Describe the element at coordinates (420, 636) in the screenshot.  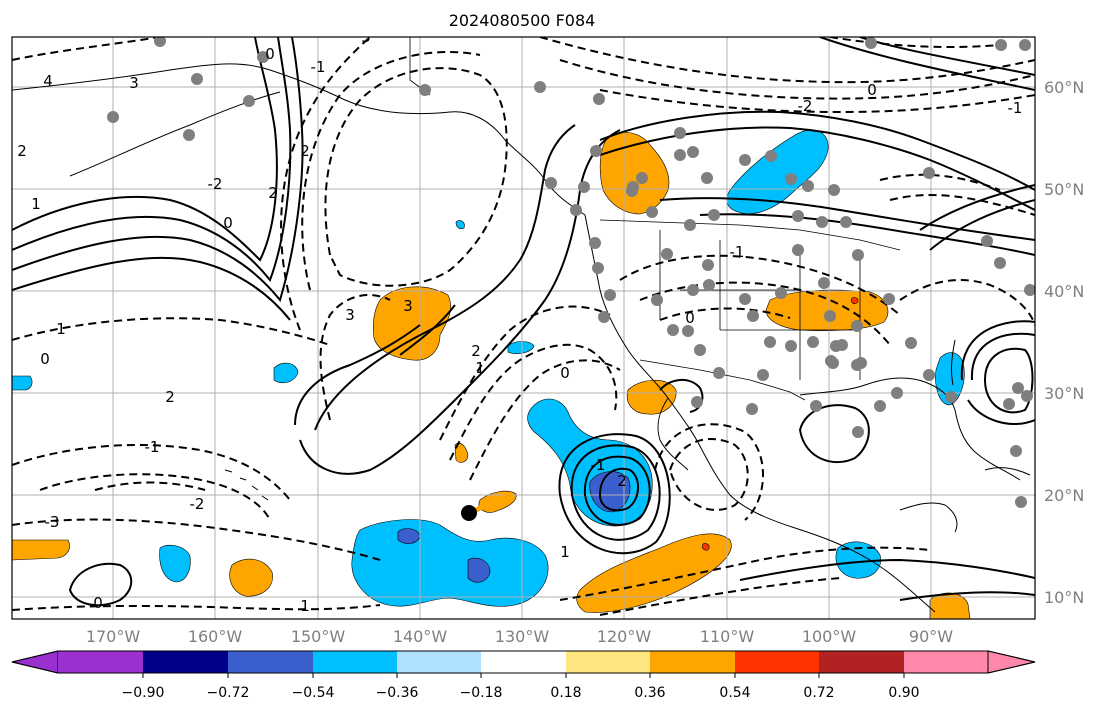
I see `longitude-label: 140°W` at that location.